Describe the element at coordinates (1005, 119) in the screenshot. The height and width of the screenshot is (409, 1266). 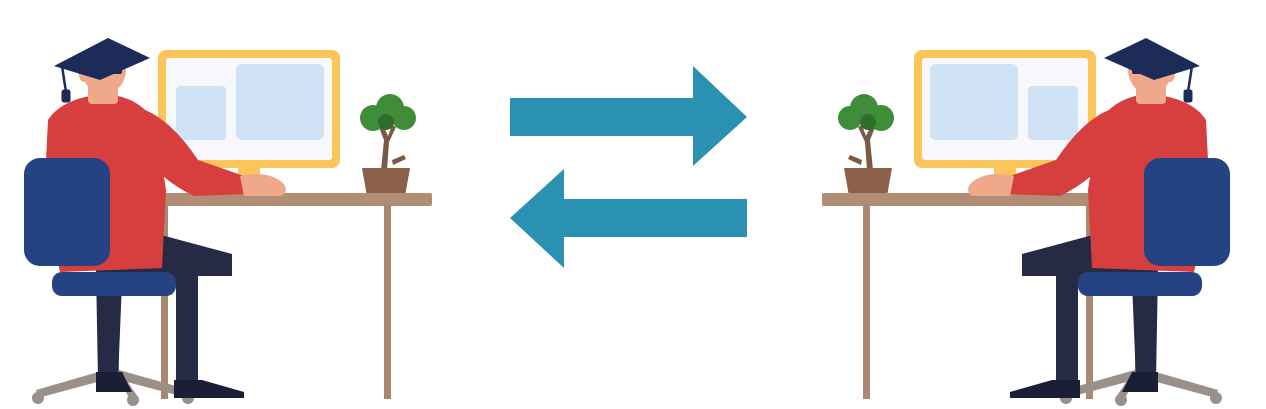
I see `right-monitor-icon` at that location.